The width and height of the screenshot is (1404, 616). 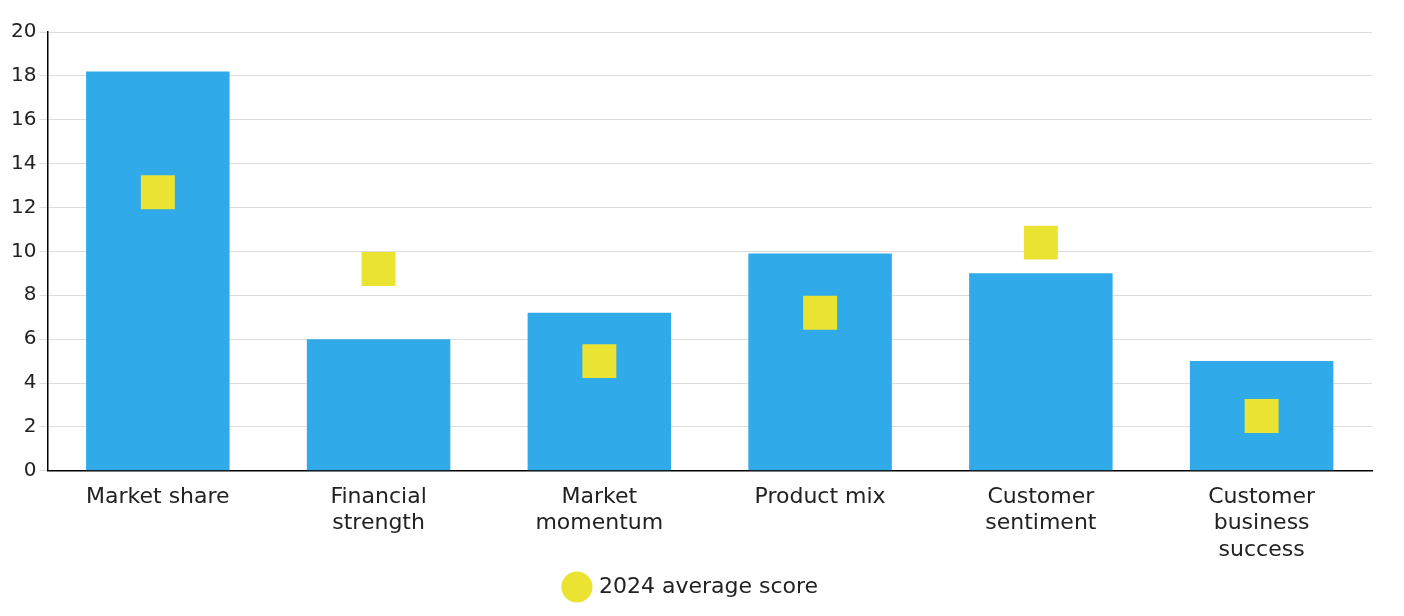 What do you see at coordinates (30, 425) in the screenshot?
I see `y-tick-label: 2` at bounding box center [30, 425].